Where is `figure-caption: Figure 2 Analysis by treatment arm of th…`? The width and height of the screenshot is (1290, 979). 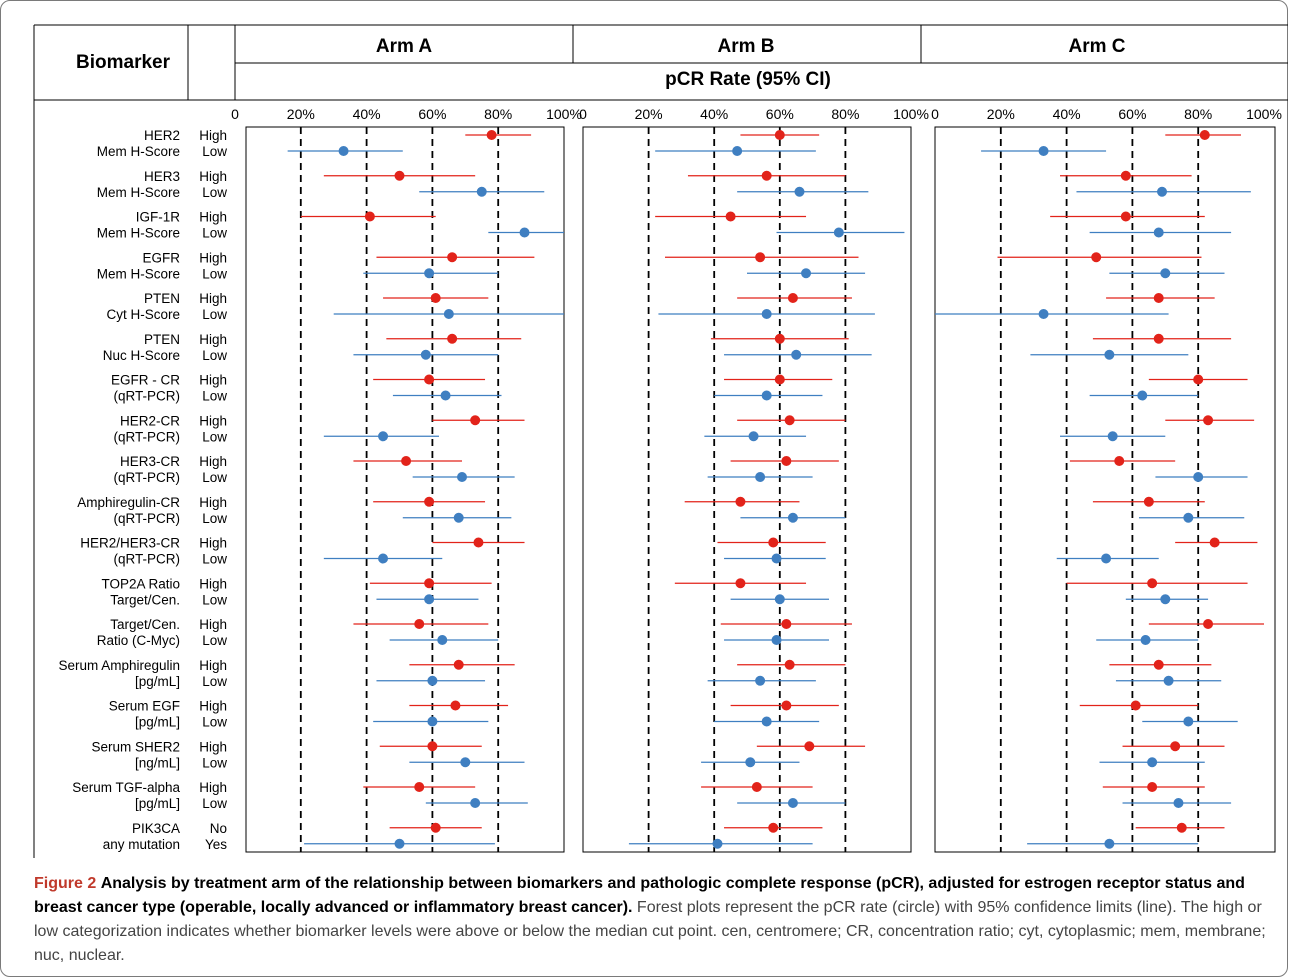
figure-caption: Figure 2 Analysis by treatment arm of th… is located at coordinates (654, 920).